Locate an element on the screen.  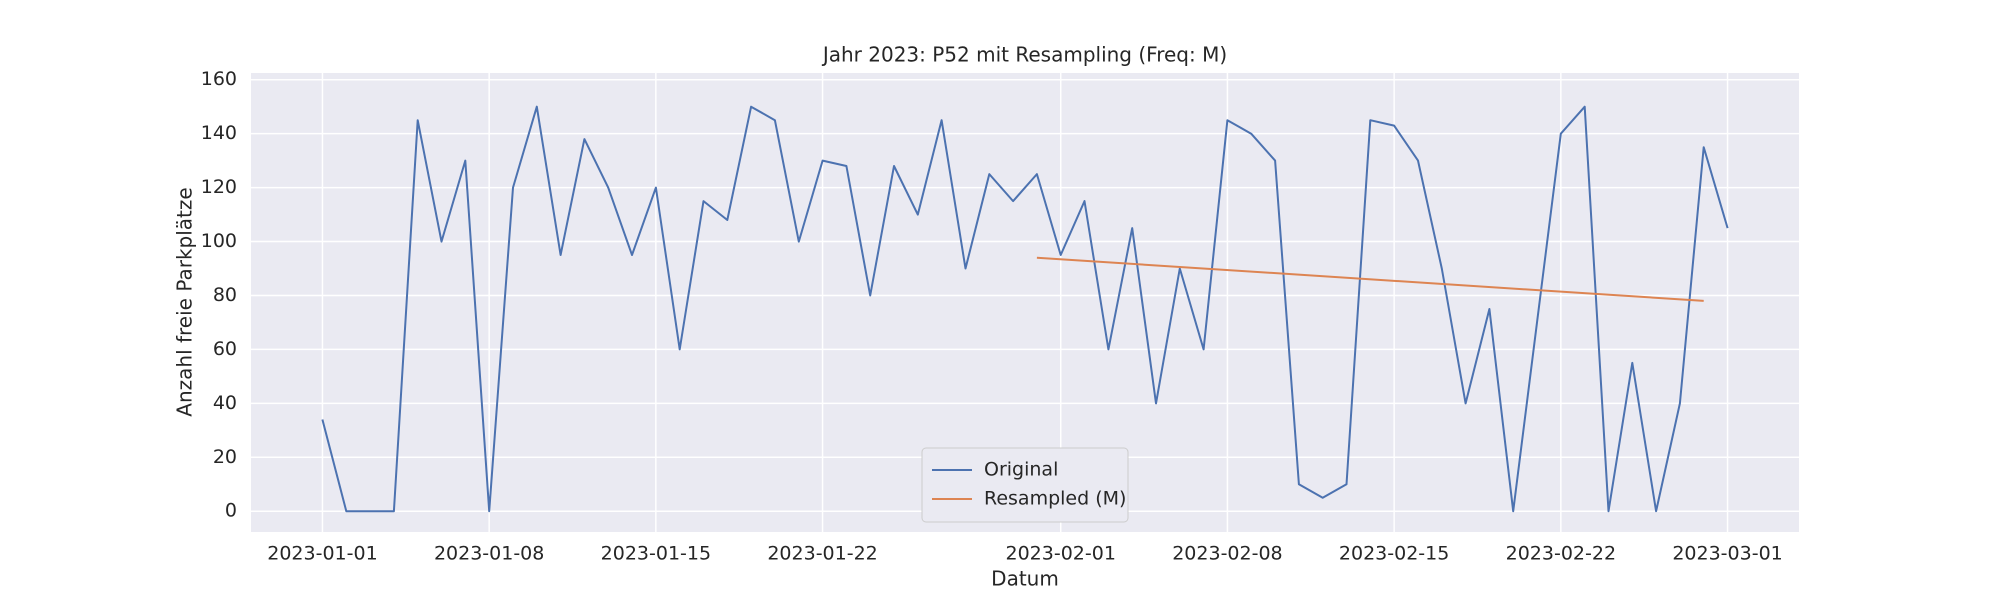
y-tick-label: 120 is located at coordinates (219, 187).